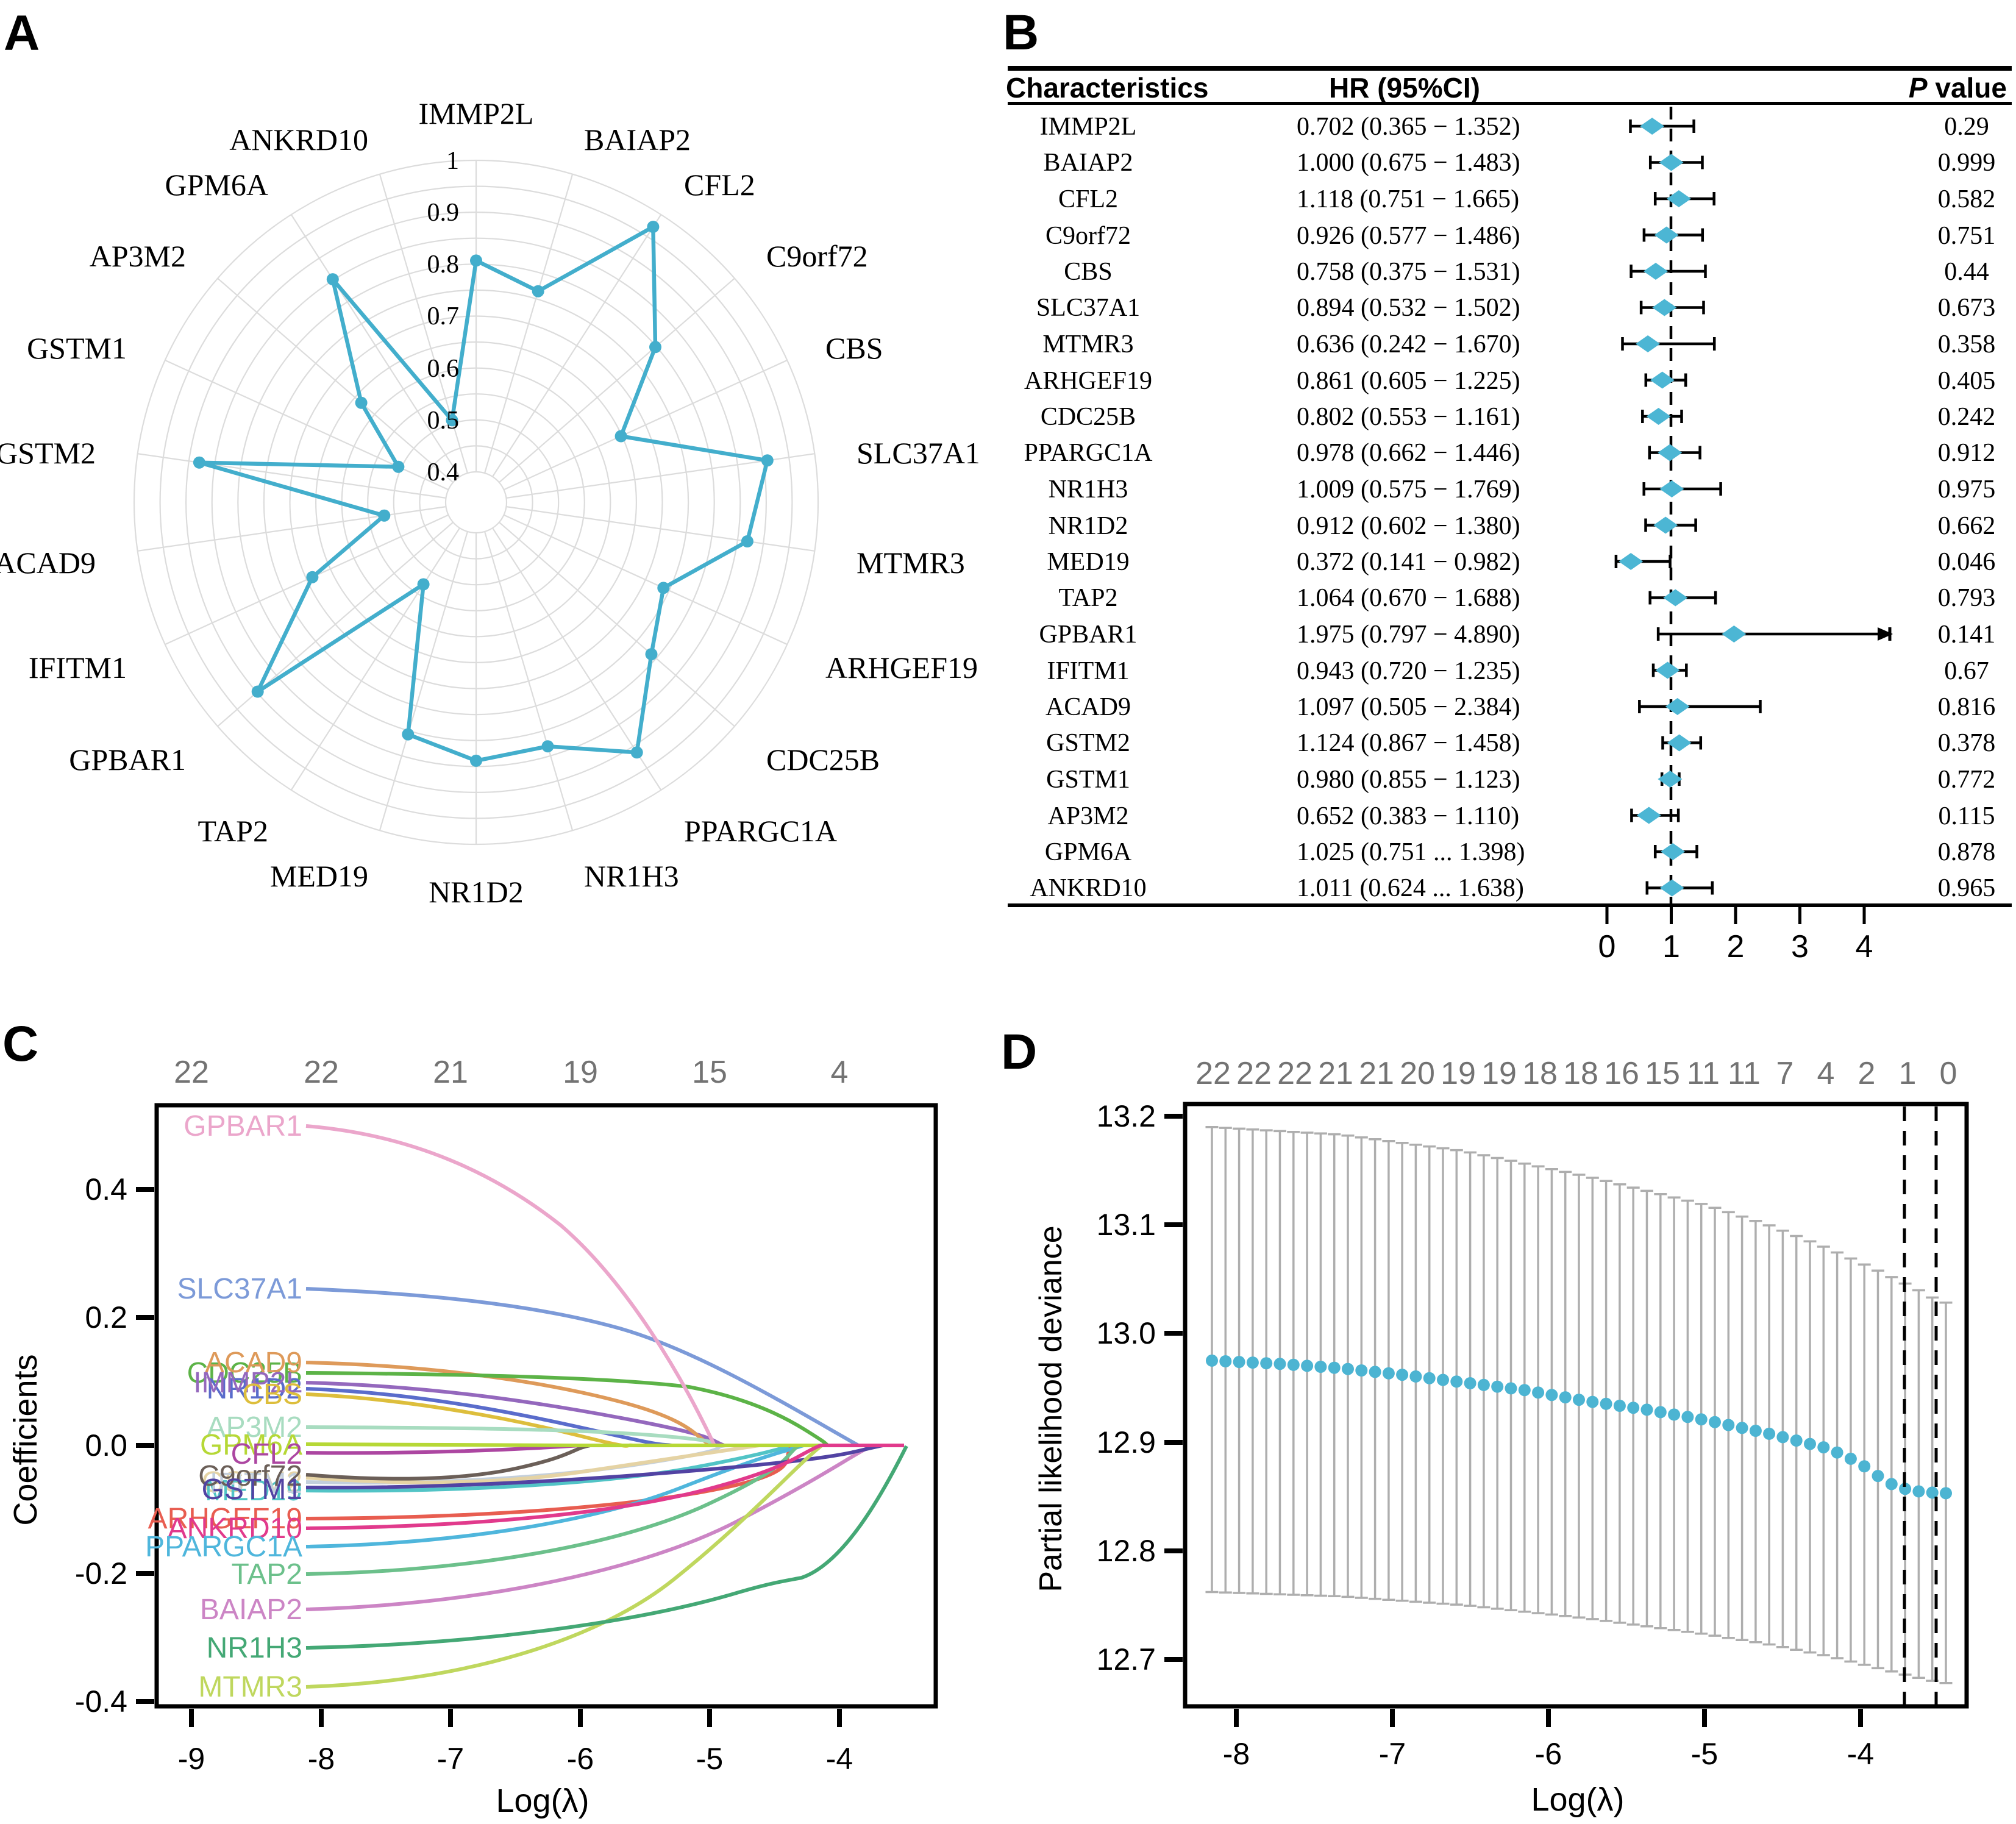 Image resolution: width=2016 pixels, height=1824 pixels. What do you see at coordinates (450, 1759) in the screenshot?
I see `svg-text: -7` at bounding box center [450, 1759].